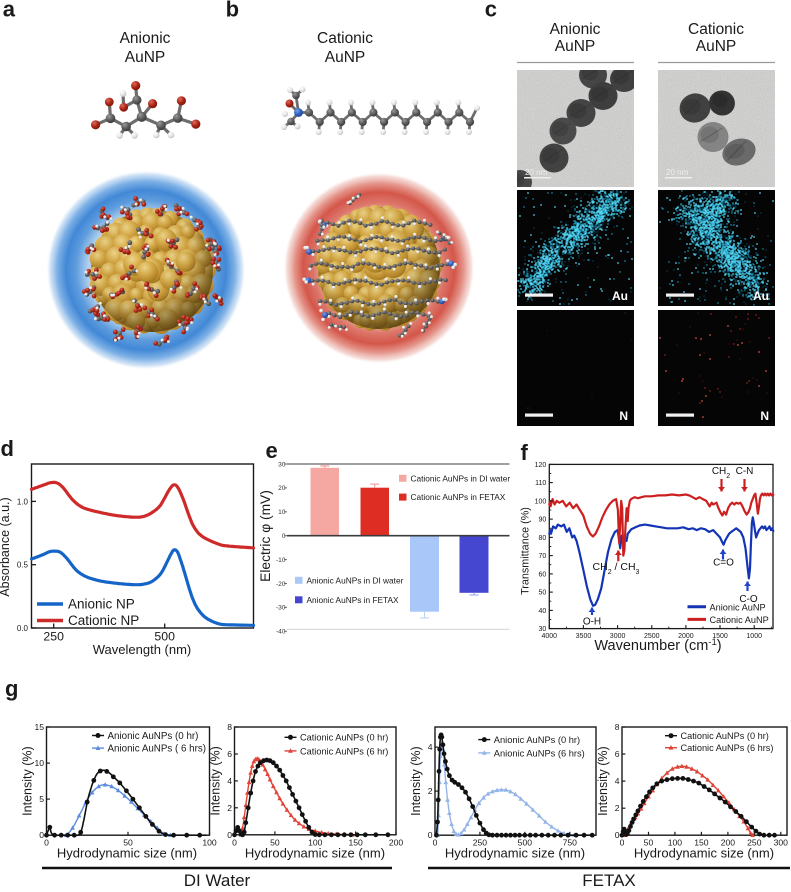 This screenshot has height=892, width=791. Describe the element at coordinates (11, 688) in the screenshot. I see `svg-text: g` at that location.